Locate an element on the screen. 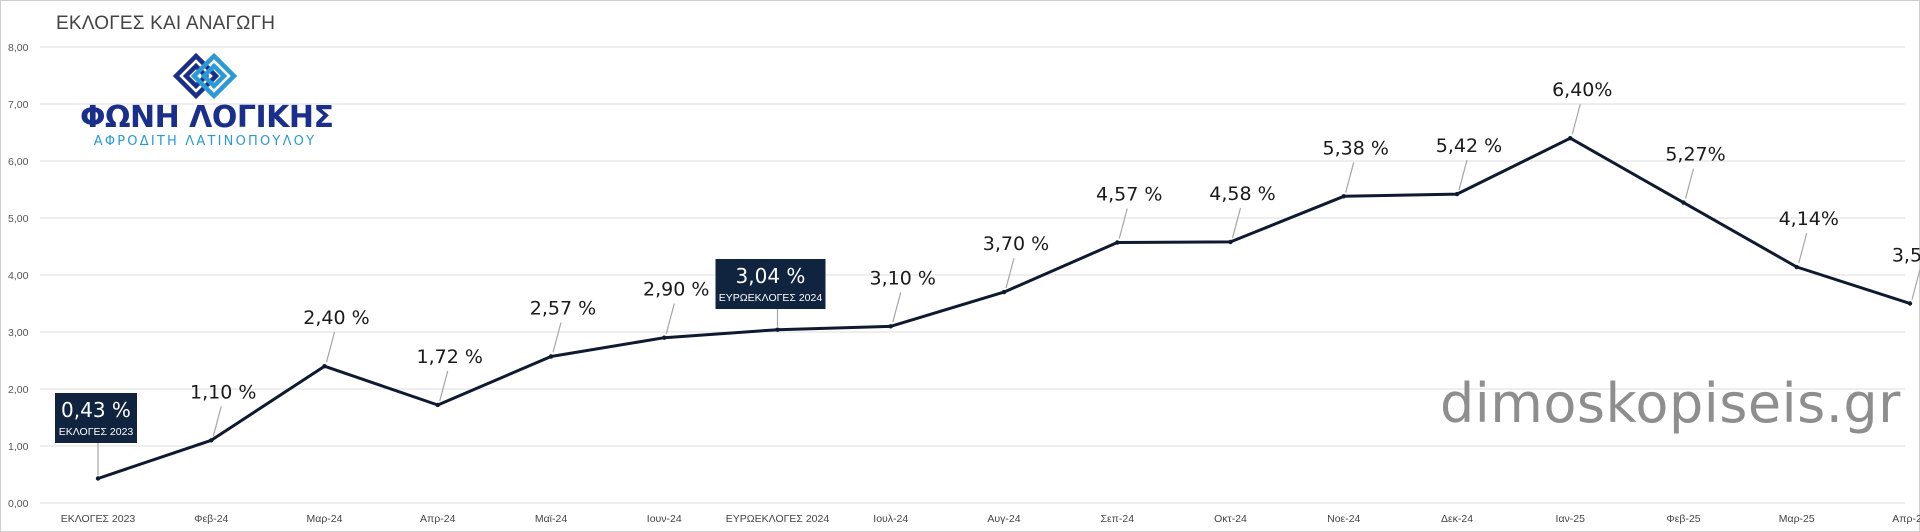 This screenshot has width=1920, height=532. x-tick-label: Σεπ-24 is located at coordinates (1117, 519).